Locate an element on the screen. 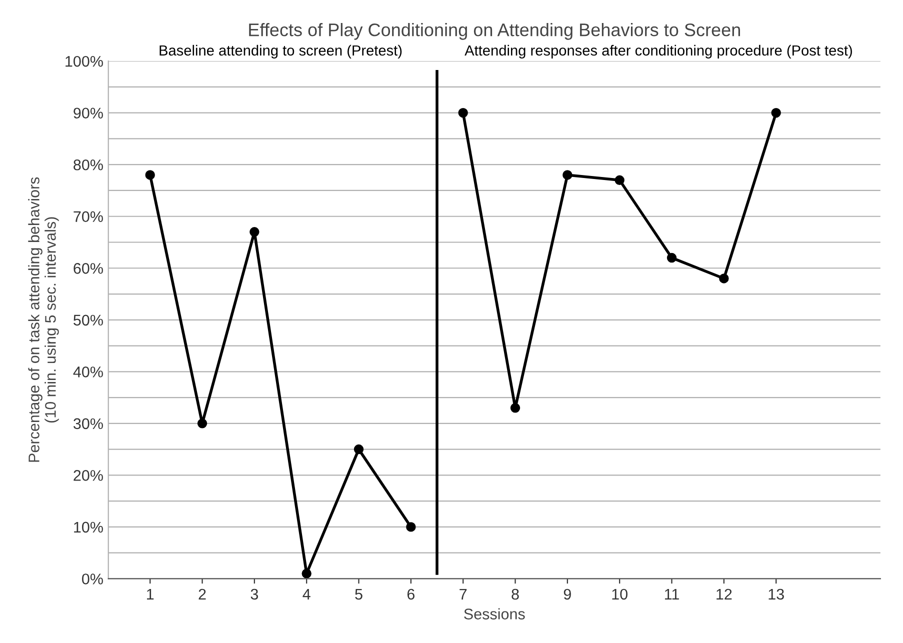 Image resolution: width=903 pixels, height=643 pixels. x-tick-label: 2 is located at coordinates (202, 594).